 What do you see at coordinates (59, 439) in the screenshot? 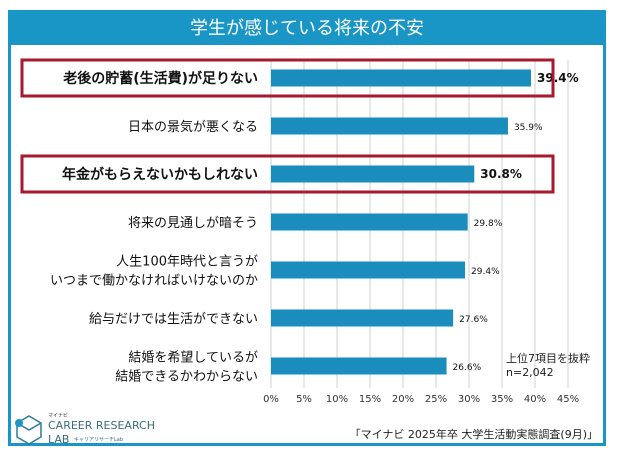
I see `logo-name2: LAB` at bounding box center [59, 439].